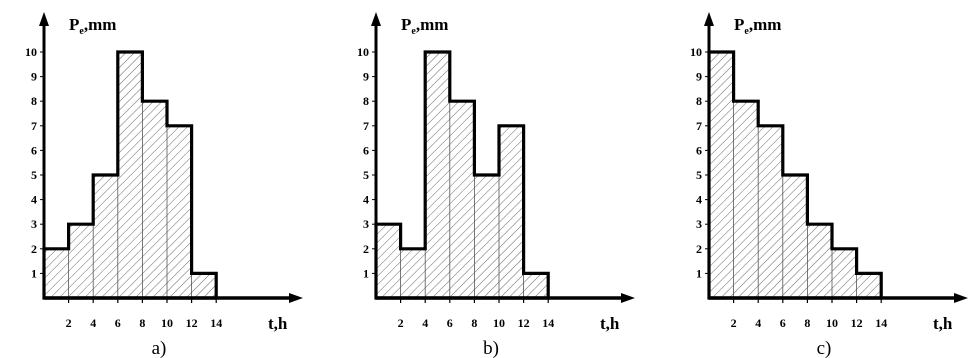  Describe the element at coordinates (824, 348) in the screenshot. I see `panel-label-c: c)` at that location.